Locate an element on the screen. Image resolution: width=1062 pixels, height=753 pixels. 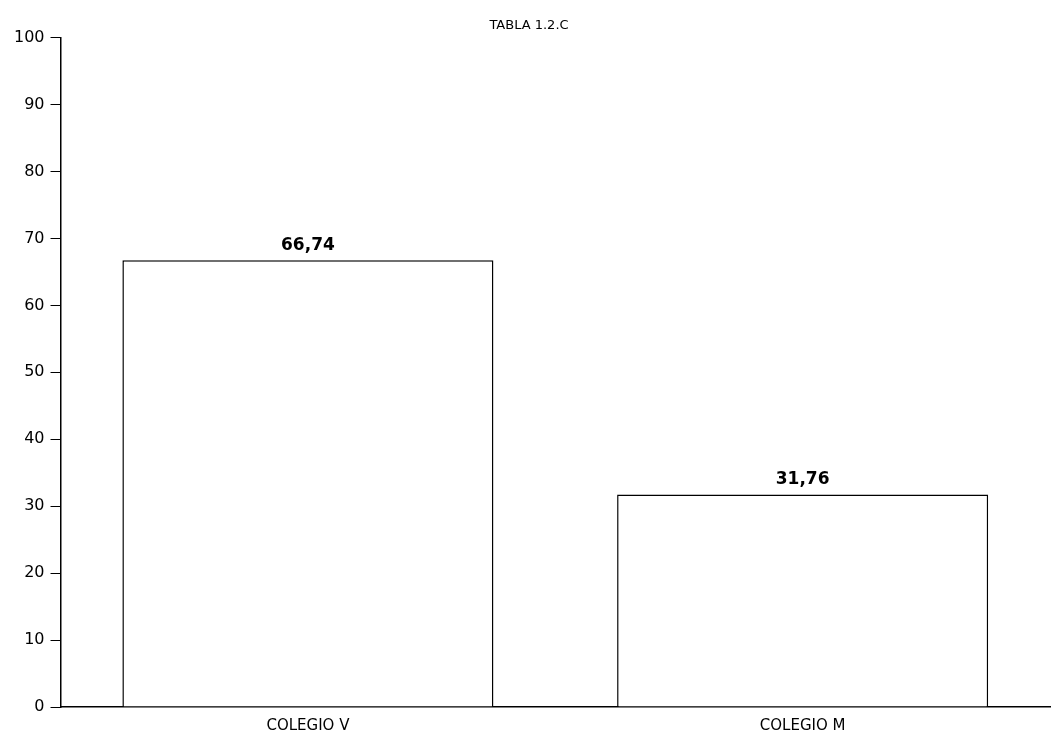
y-tick-label: 80 is located at coordinates (34, 170).